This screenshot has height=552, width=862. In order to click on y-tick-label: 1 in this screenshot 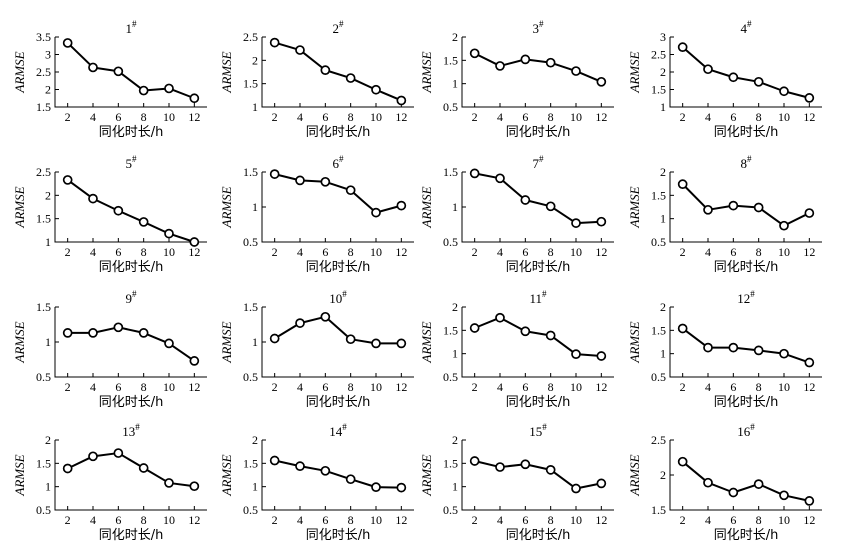, I will do `click(455, 84)`.